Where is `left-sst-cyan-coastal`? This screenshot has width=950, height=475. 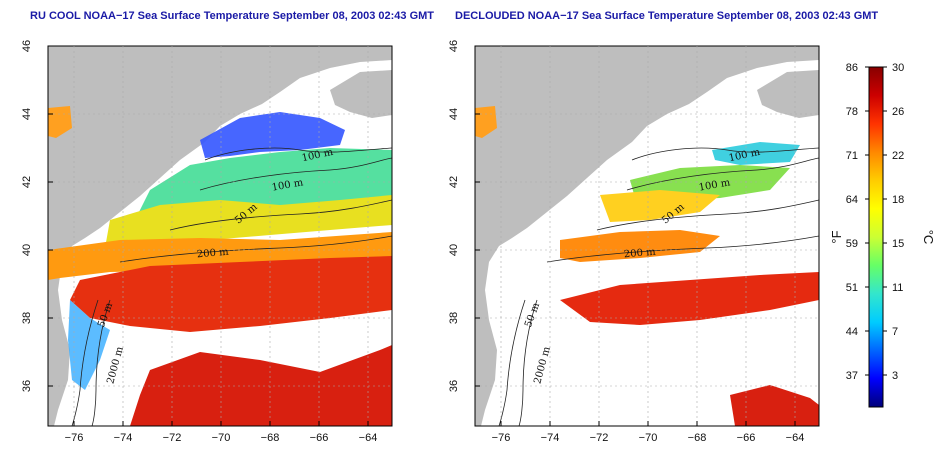 left-sst-cyan-coastal is located at coordinates (89, 345).